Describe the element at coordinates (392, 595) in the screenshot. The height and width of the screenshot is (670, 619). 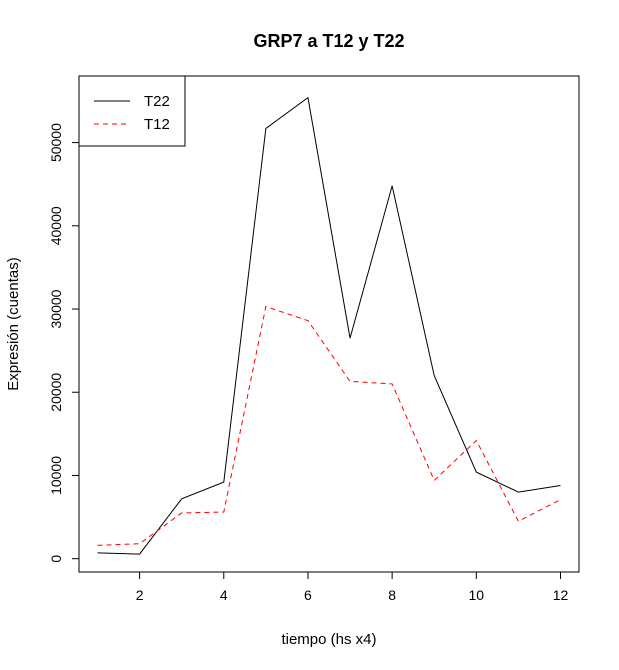
I see `x-tick-label: 8` at that location.